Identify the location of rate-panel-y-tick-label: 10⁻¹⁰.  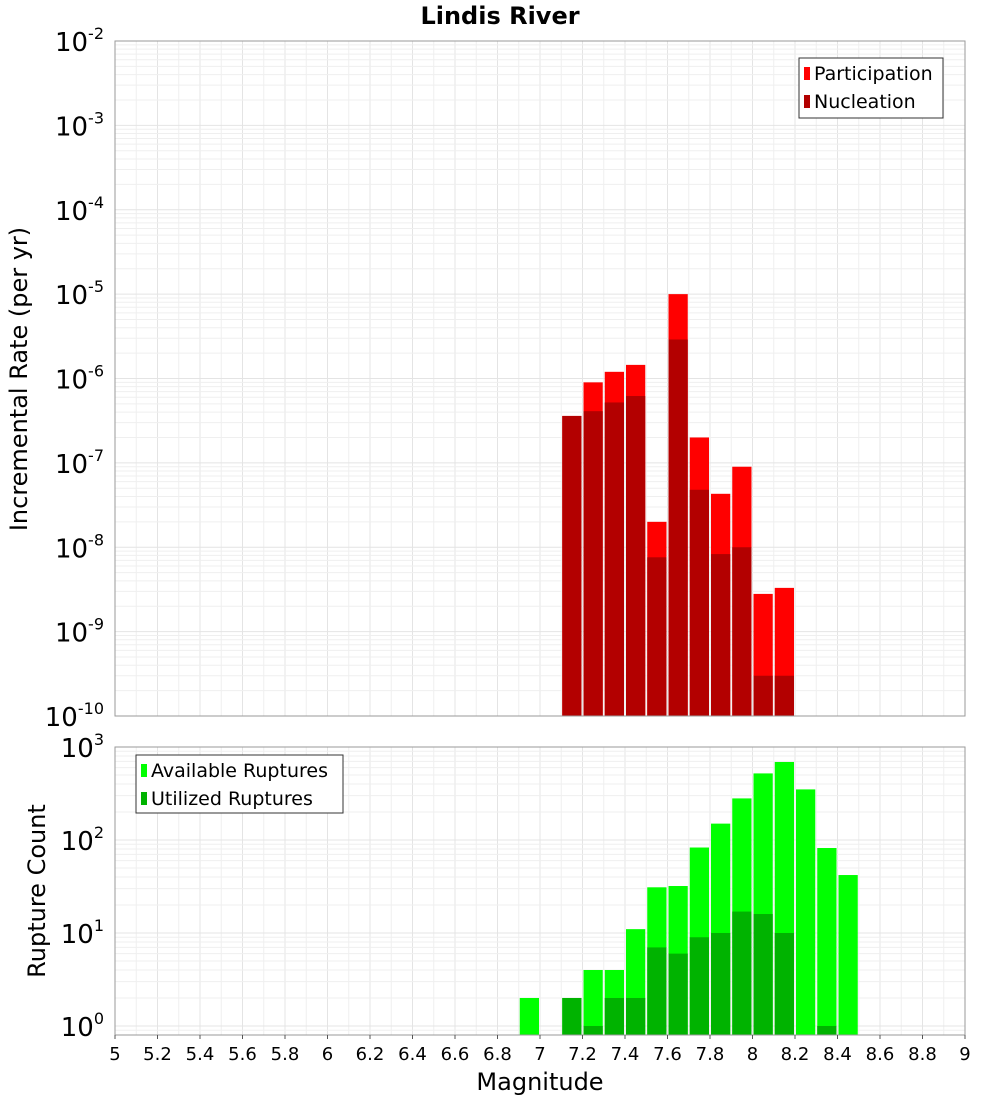
(74, 716).